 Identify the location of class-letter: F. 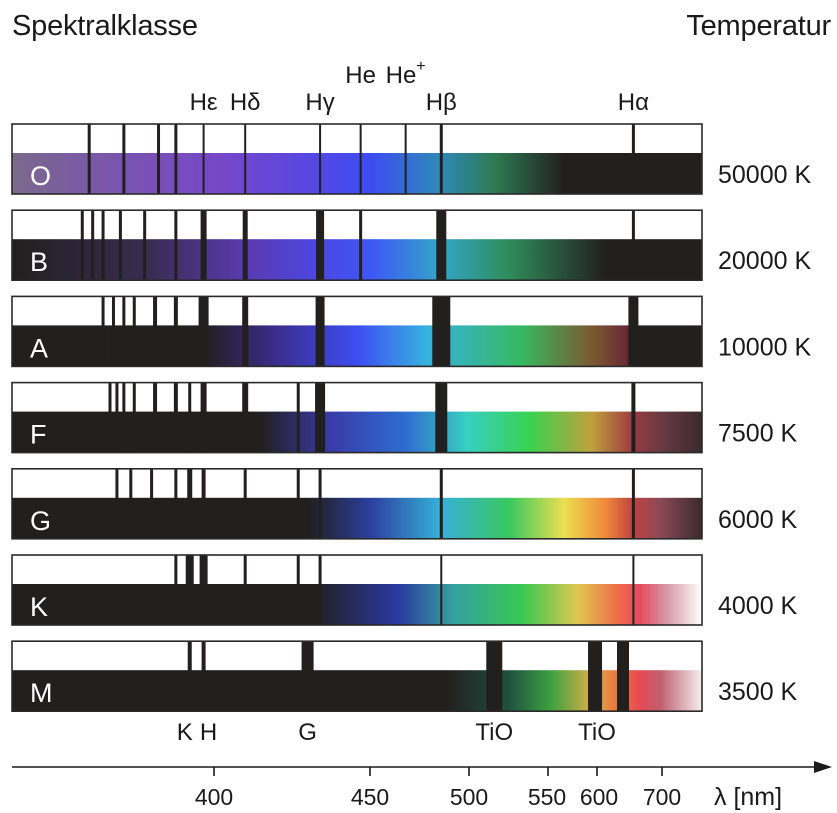
(38, 435).